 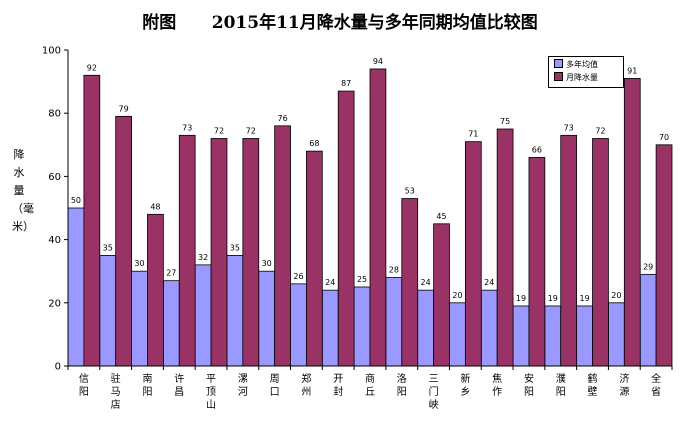 What do you see at coordinates (219, 130) in the screenshot?
I see `data-label-series-1-4: 72` at bounding box center [219, 130].